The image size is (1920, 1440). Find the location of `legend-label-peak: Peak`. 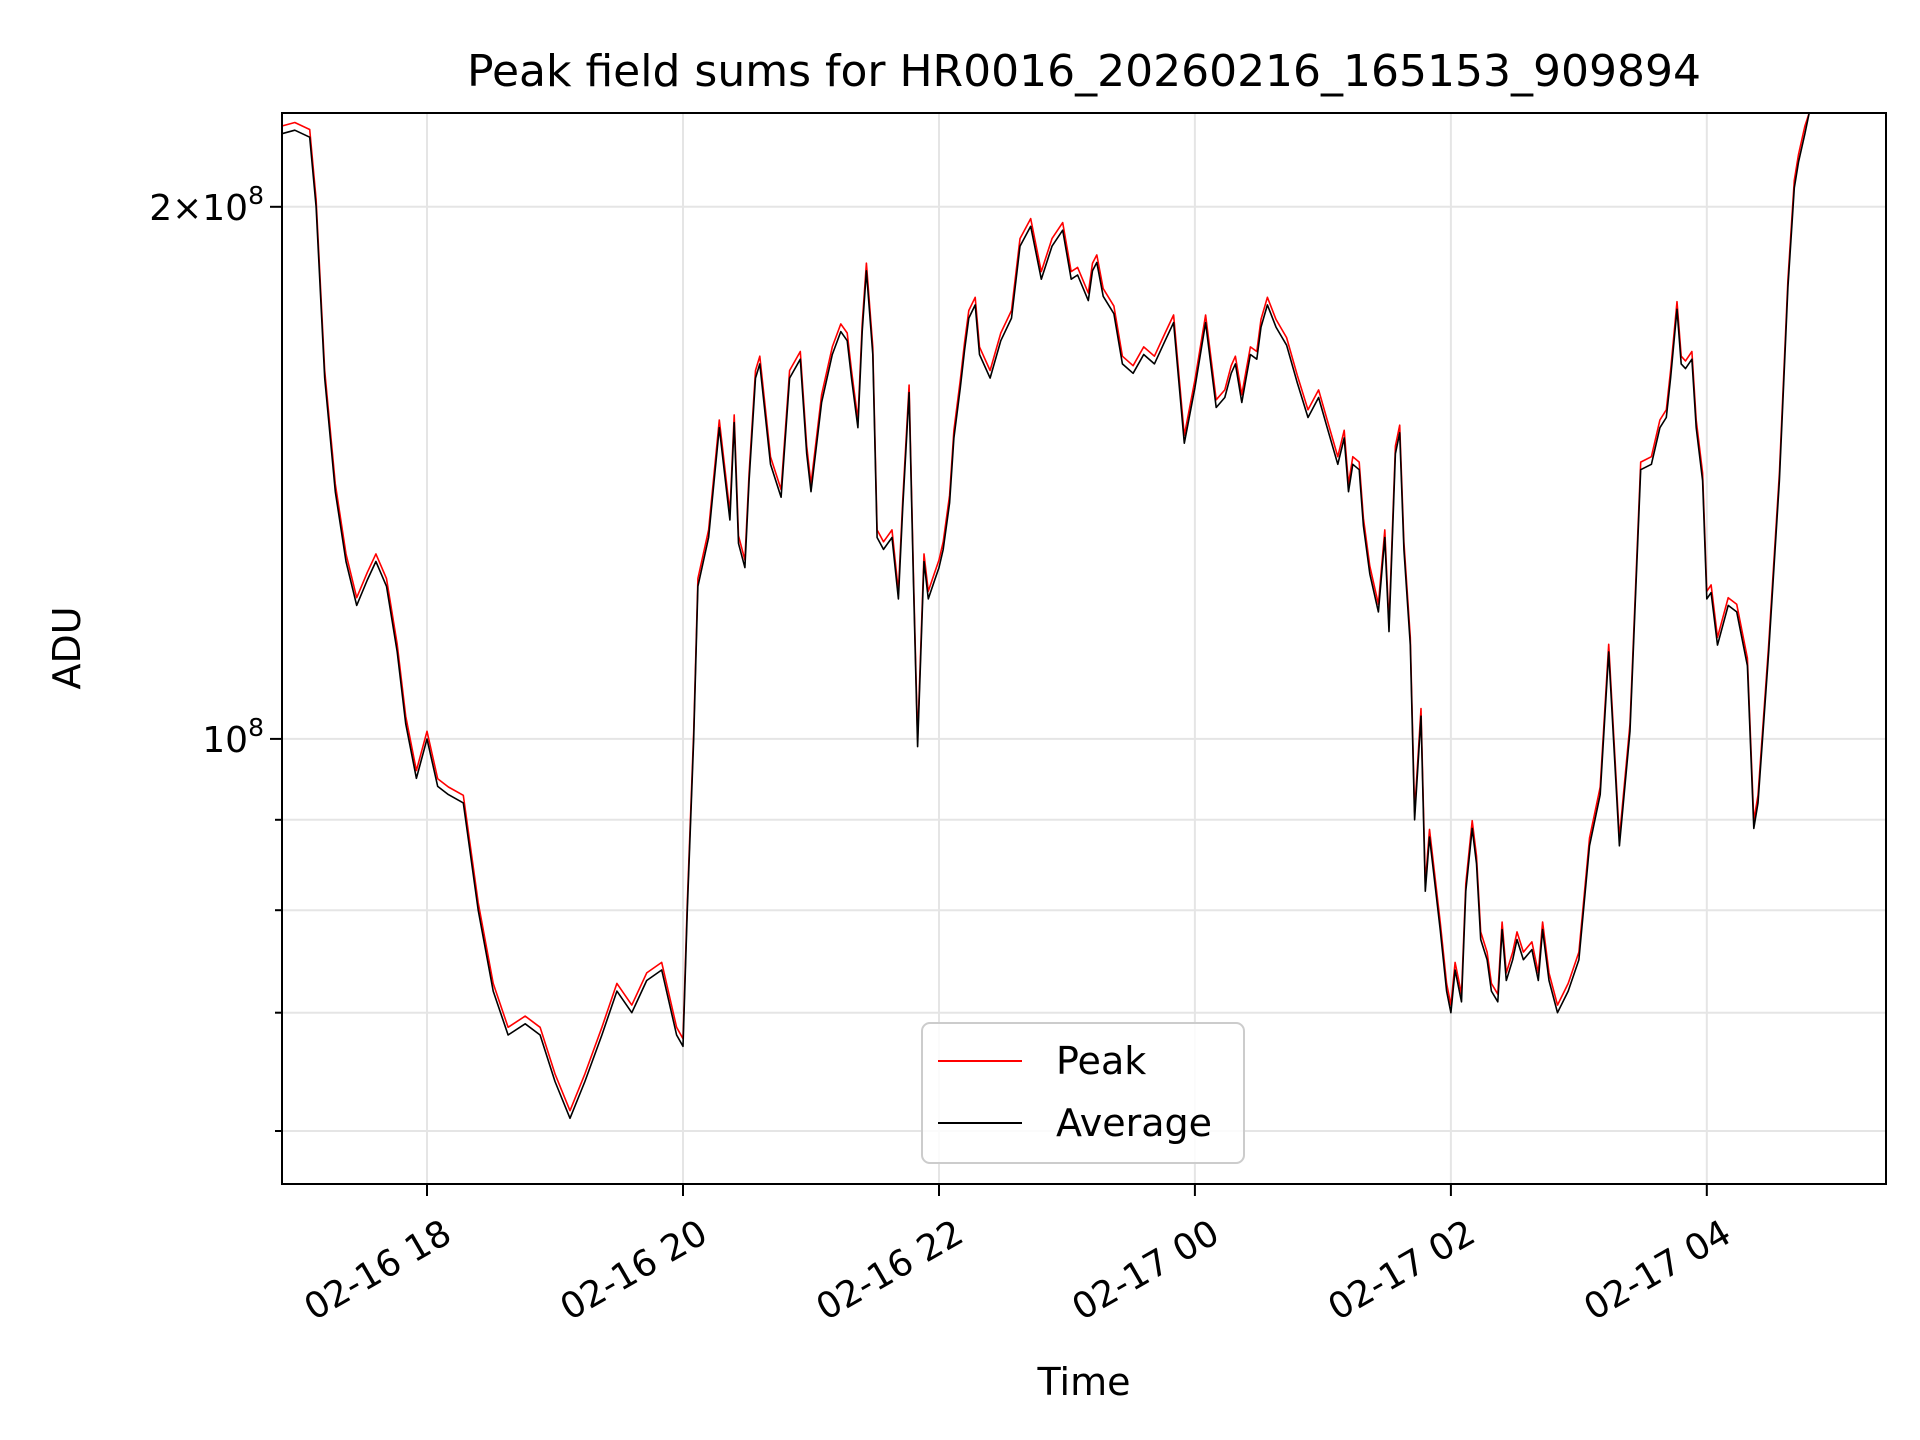

legend-label-peak: Peak is located at coordinates (1101, 1061).